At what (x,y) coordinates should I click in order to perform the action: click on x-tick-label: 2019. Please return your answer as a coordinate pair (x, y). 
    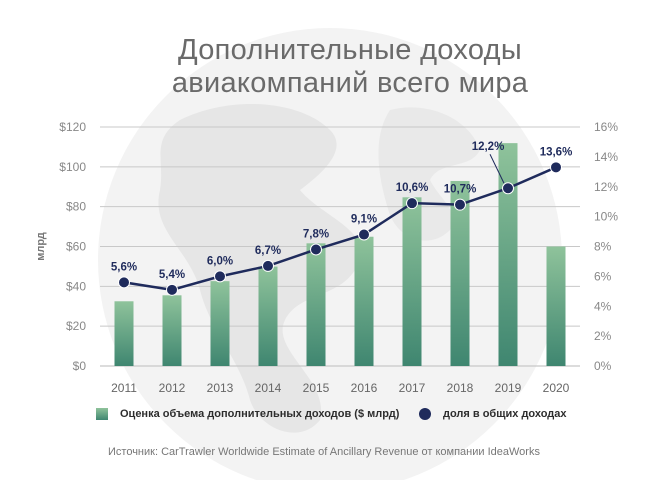
    Looking at the image, I should click on (508, 388).